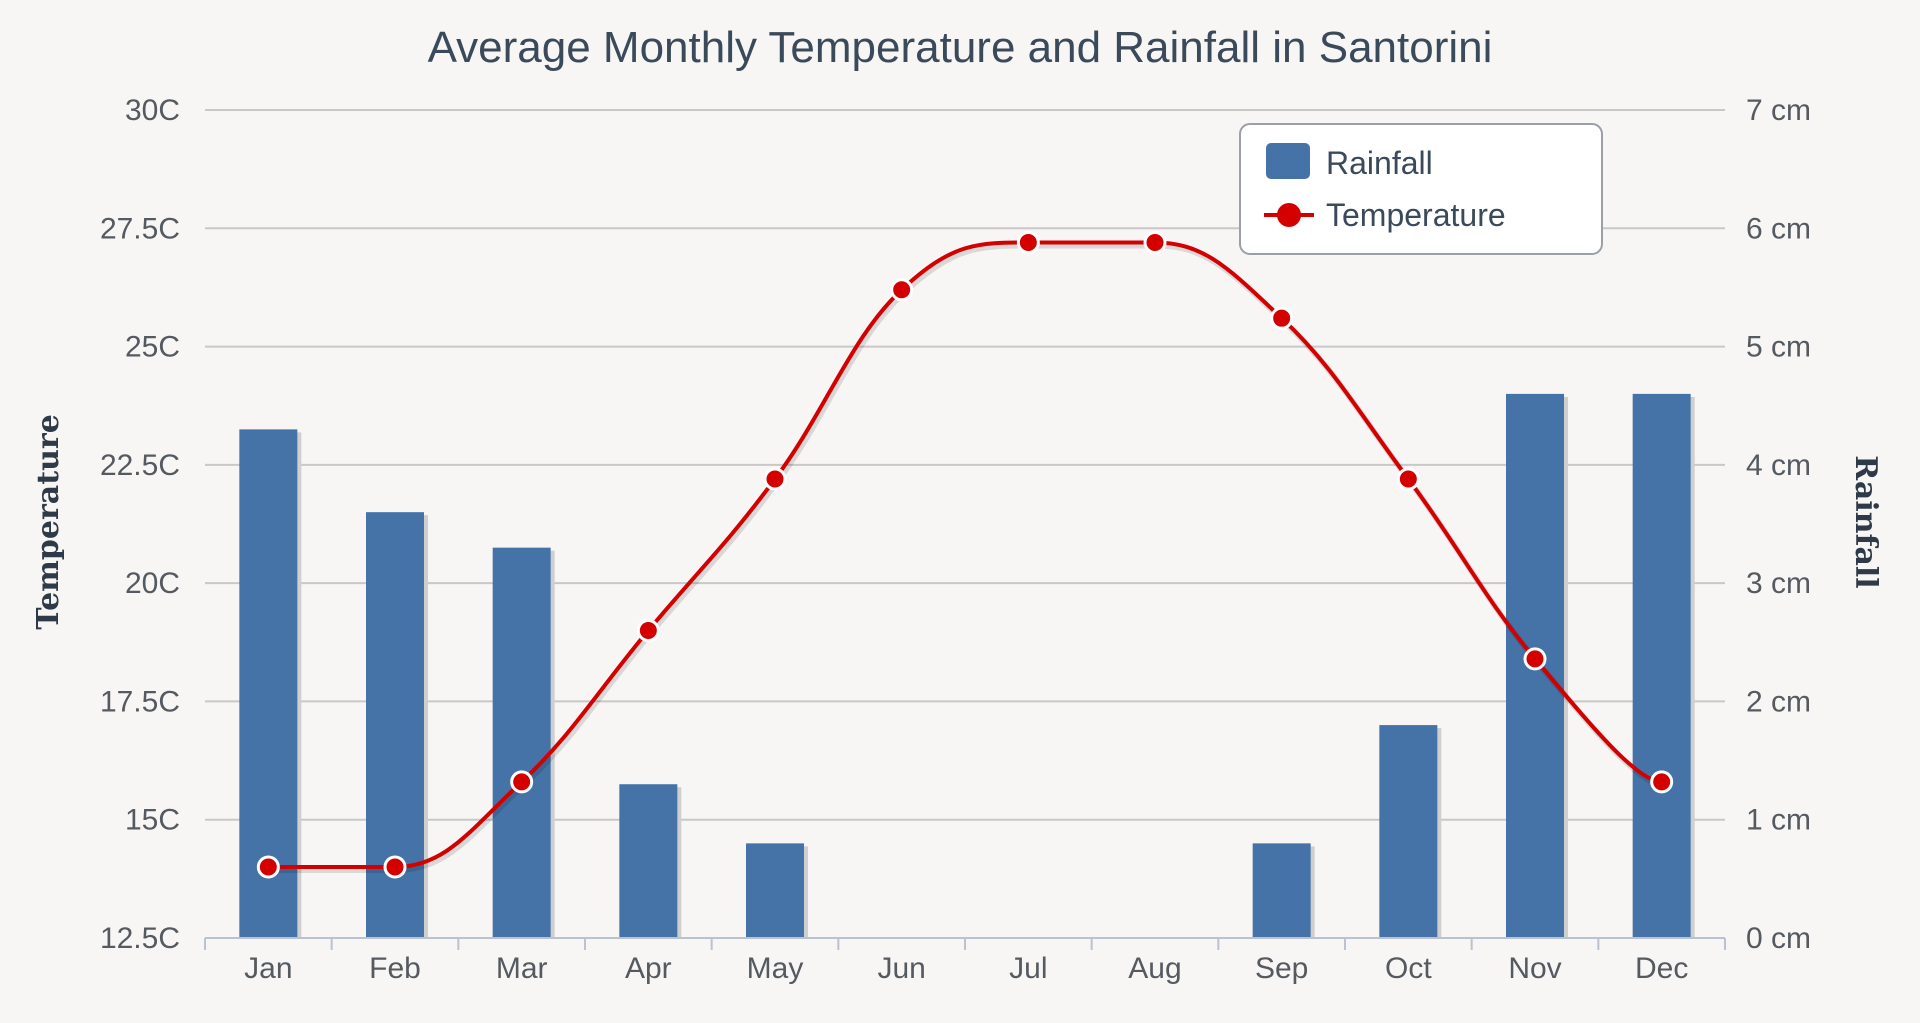  What do you see at coordinates (1289, 215) in the screenshot?
I see `legend-temperature-marker` at bounding box center [1289, 215].